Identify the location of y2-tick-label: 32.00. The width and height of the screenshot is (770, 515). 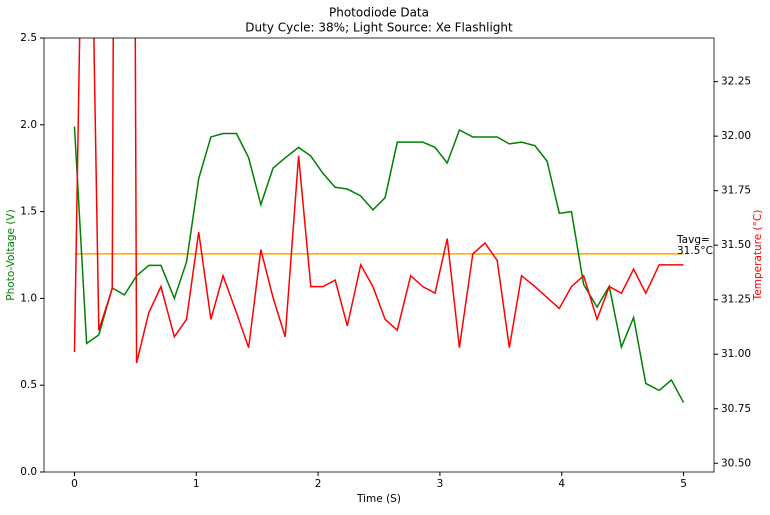
(736, 136).